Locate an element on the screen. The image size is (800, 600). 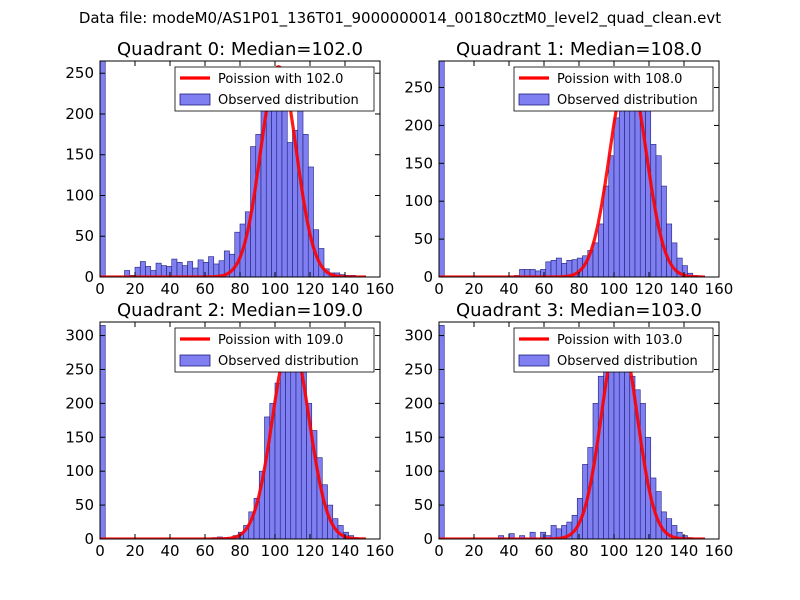
panel-title: Quadrant 3: Median=103.0 is located at coordinates (579, 310).